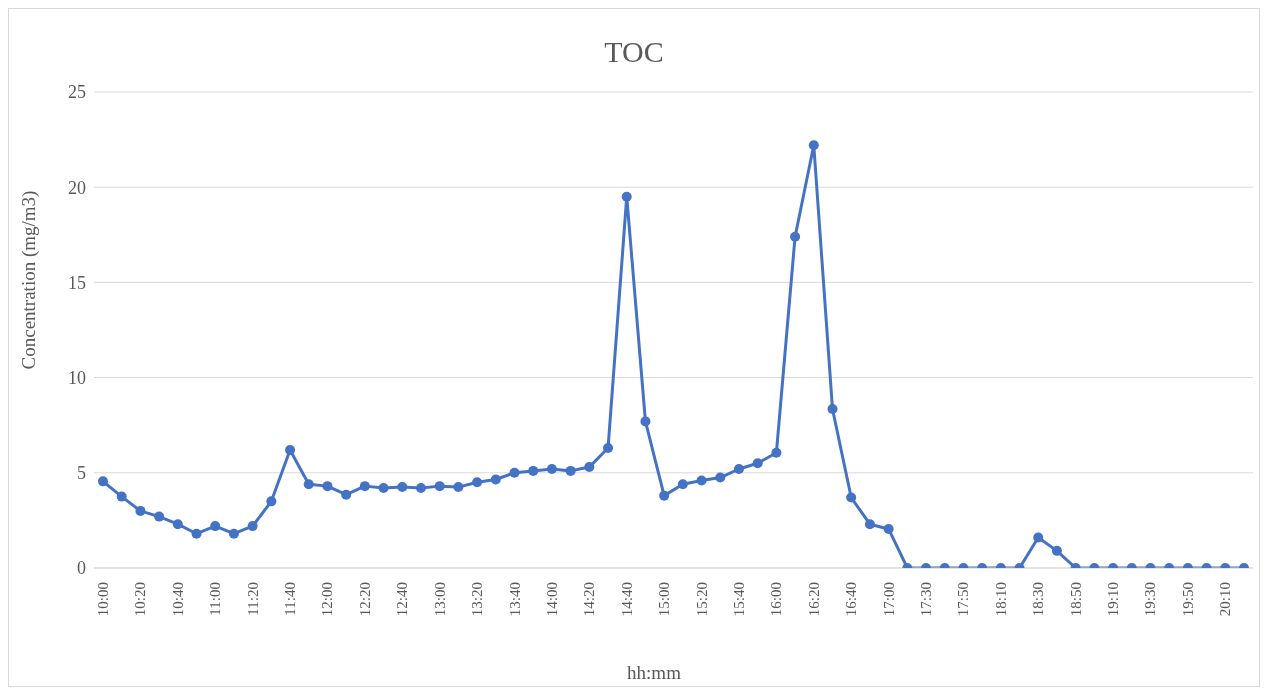 The width and height of the screenshot is (1266, 693). I want to click on x-tick-label: 17:30, so click(926, 599).